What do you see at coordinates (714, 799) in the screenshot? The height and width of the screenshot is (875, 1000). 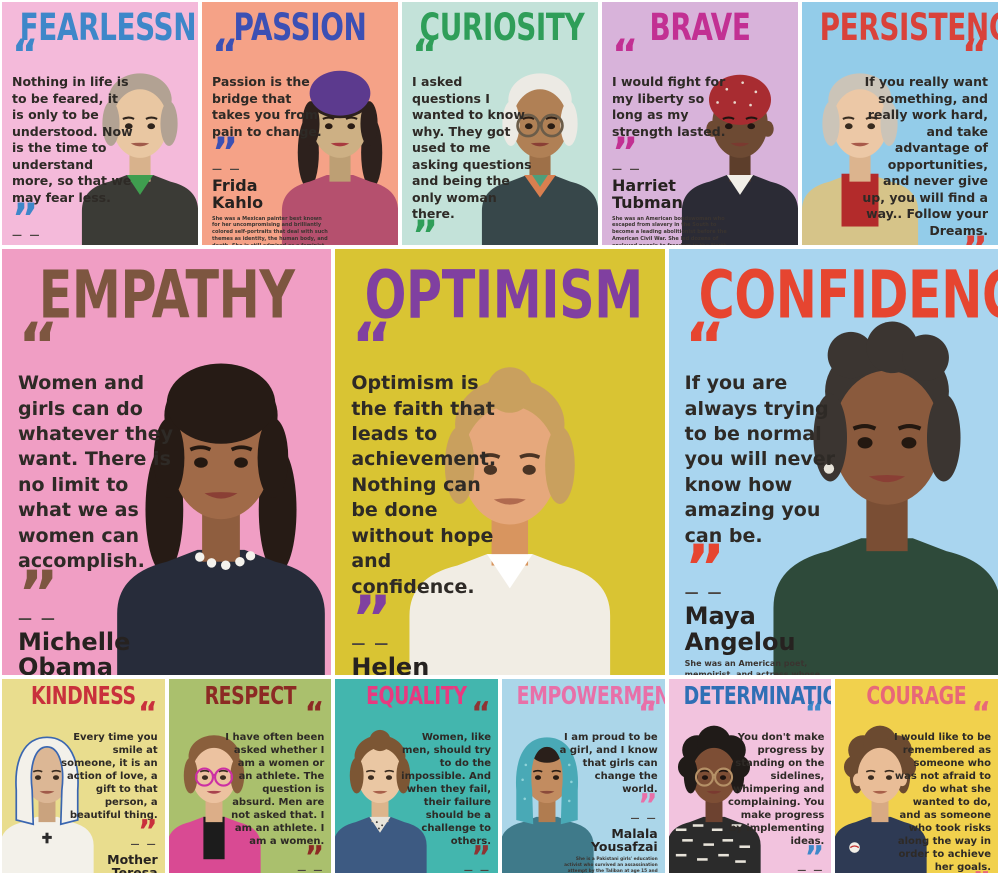 I see `shirley-chisholm-portrait` at bounding box center [714, 799].